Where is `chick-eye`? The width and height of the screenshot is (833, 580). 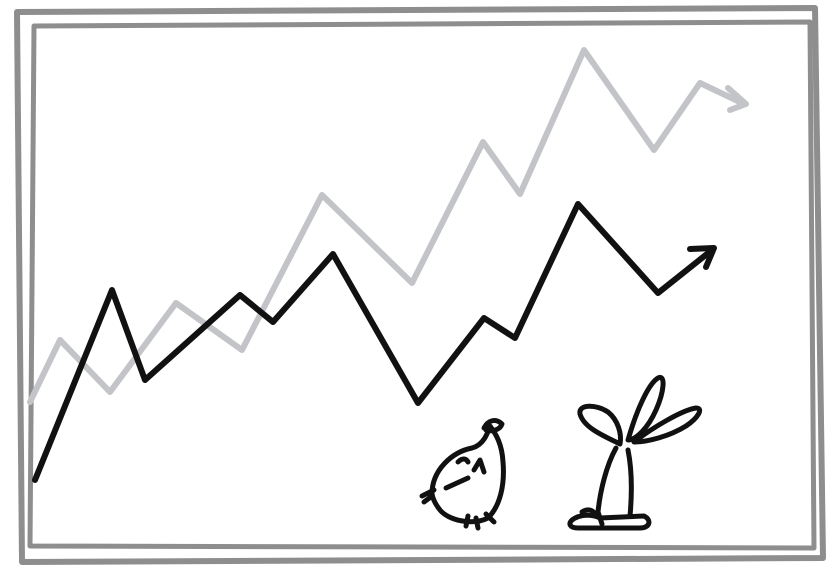 chick-eye is located at coordinates (463, 460).